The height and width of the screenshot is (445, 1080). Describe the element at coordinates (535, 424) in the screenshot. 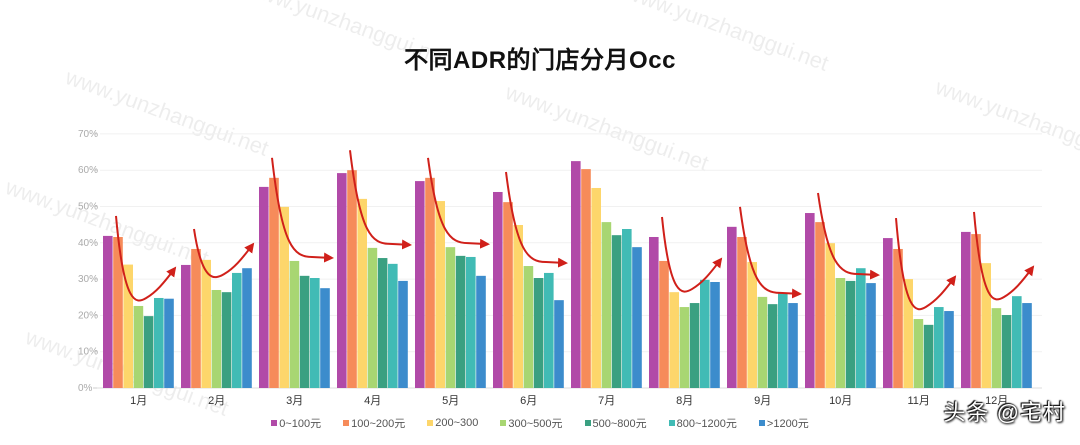

I see `legend-label: 300~500元` at that location.